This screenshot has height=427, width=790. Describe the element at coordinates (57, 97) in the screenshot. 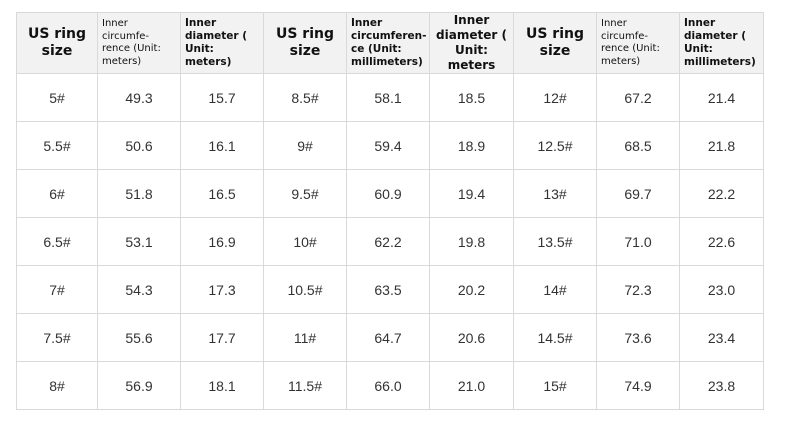

I see `table-cell: 5#` at that location.